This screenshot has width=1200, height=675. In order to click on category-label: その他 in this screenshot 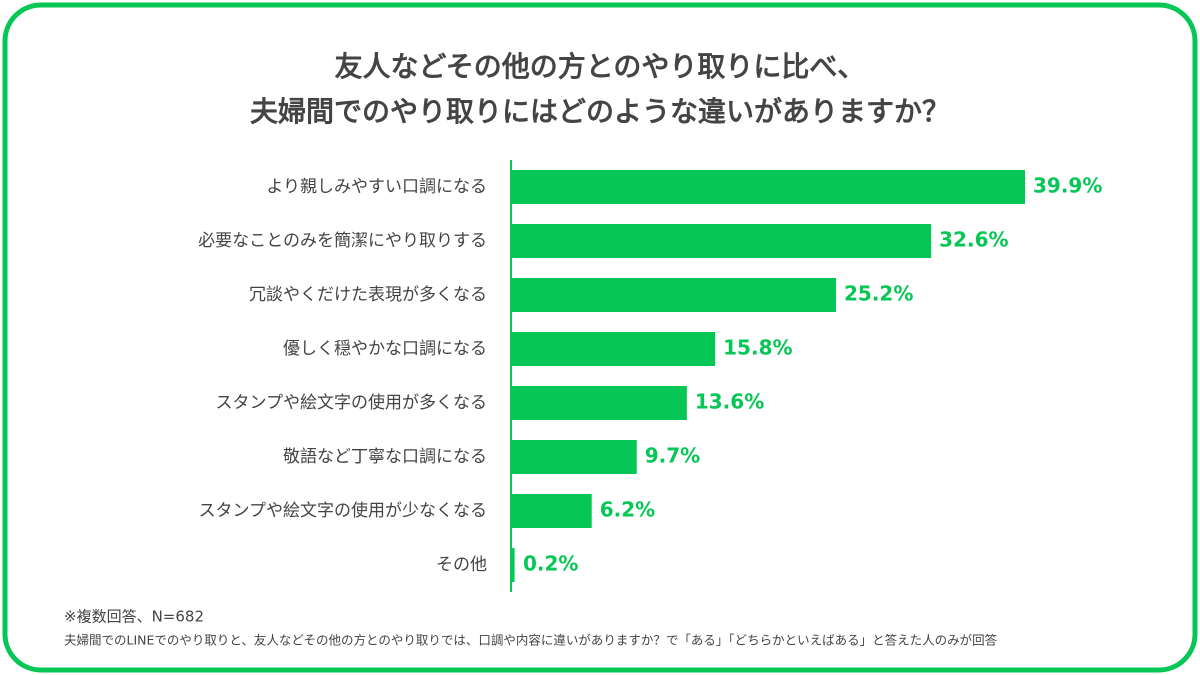, I will do `click(461, 565)`.